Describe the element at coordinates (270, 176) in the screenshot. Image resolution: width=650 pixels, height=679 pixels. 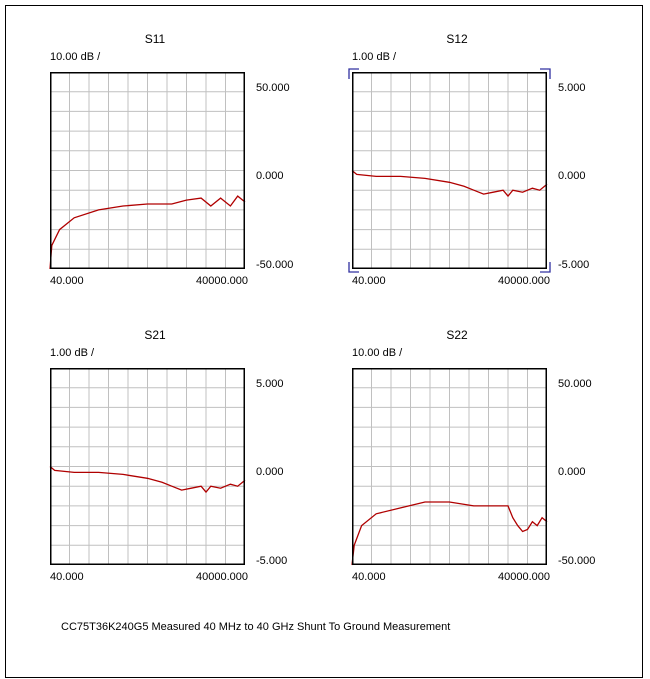
I see `s11-ytick-mid: 0.000` at that location.